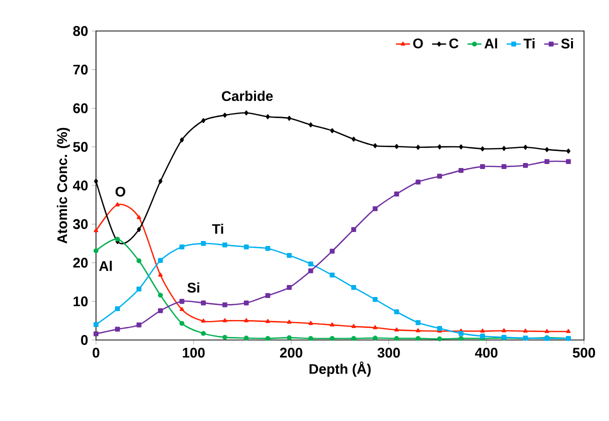  What do you see at coordinates (81, 301) in the screenshot?
I see `y-tick-label: 10` at bounding box center [81, 301].